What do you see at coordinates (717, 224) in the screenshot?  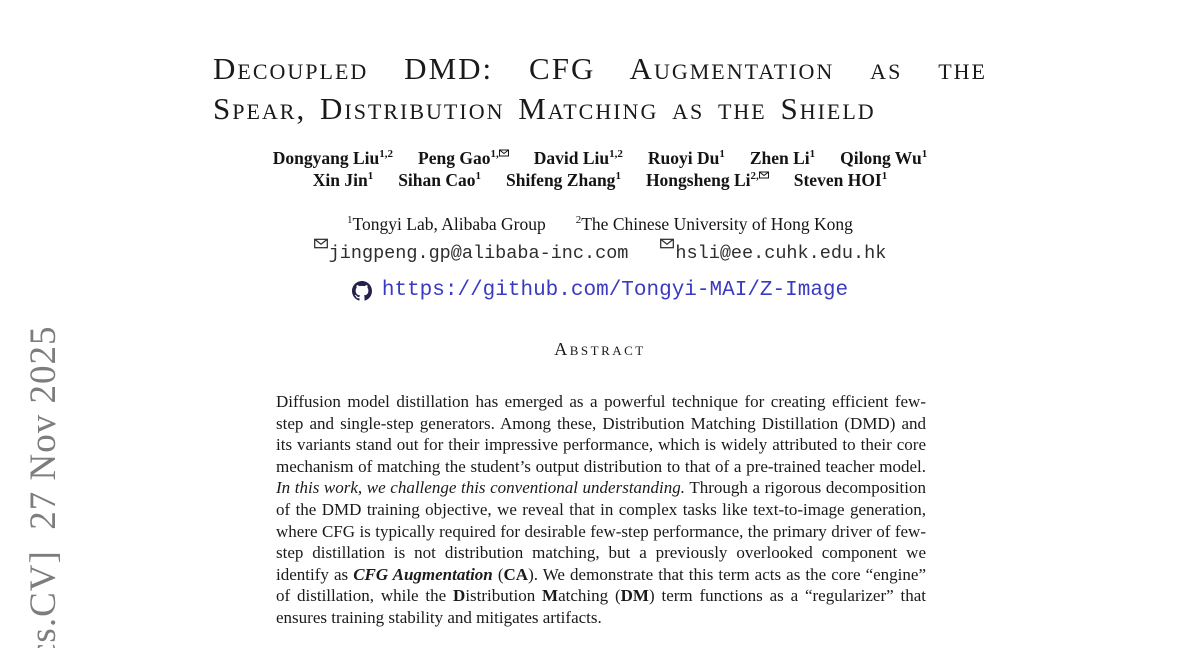 I see `affiliation-text: The Chinese University of Hong Kong` at bounding box center [717, 224].